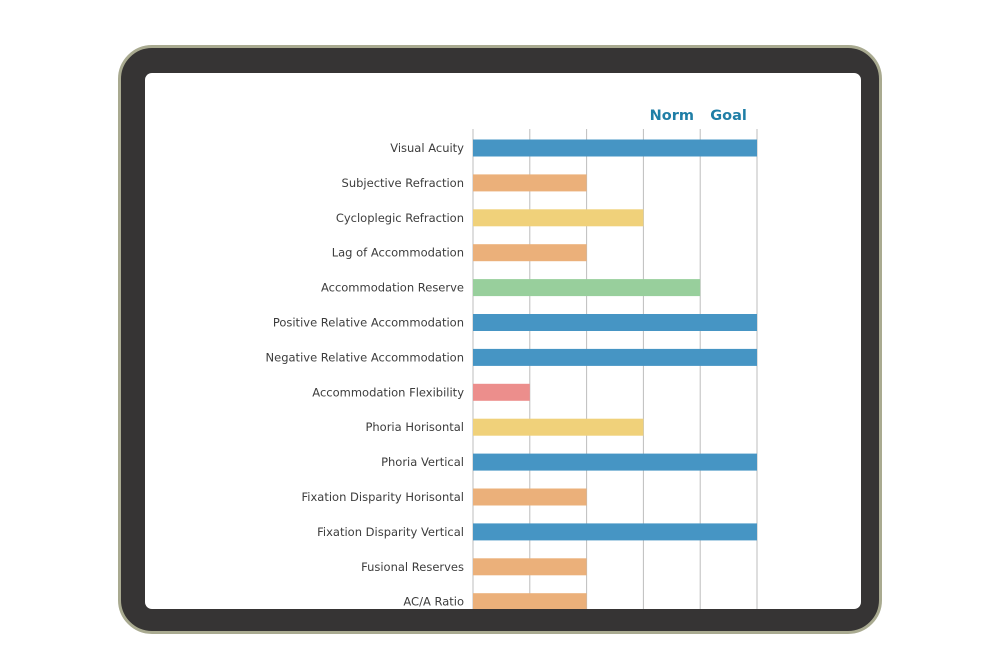 This screenshot has height=666, width=1000. Describe the element at coordinates (698, 116) in the screenshot. I see `column-headers: Norm Goal` at that location.